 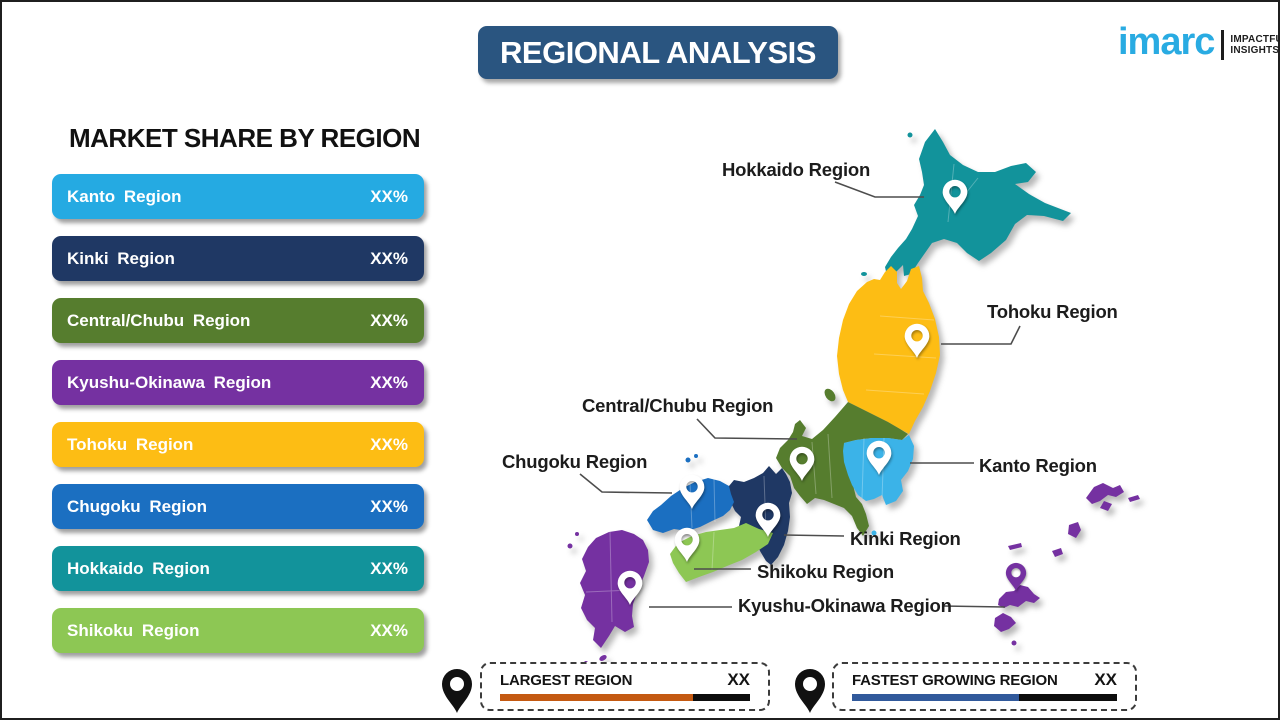 What do you see at coordinates (879, 189) in the screenshot?
I see `leader-line-hokkaido` at bounding box center [879, 189].